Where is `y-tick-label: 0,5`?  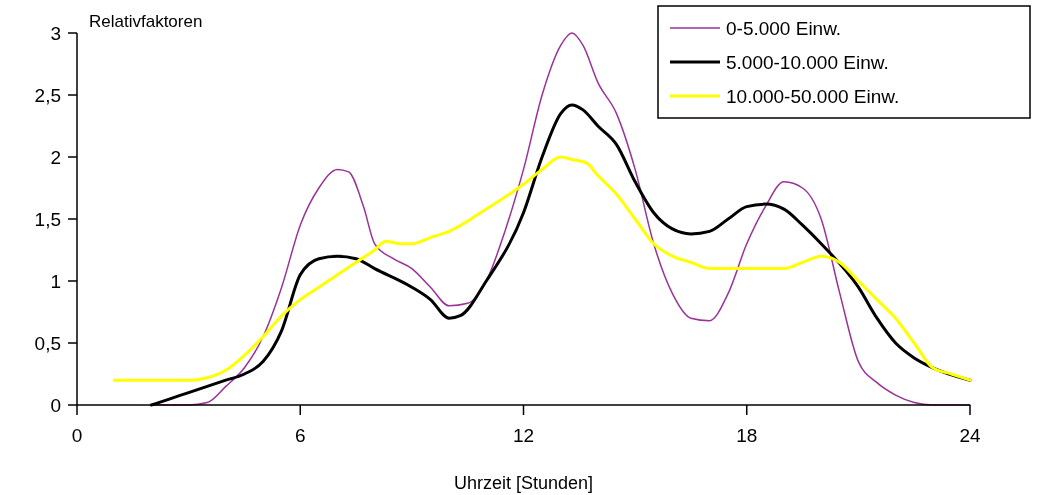
y-tick-label: 0,5 is located at coordinates (47, 343).